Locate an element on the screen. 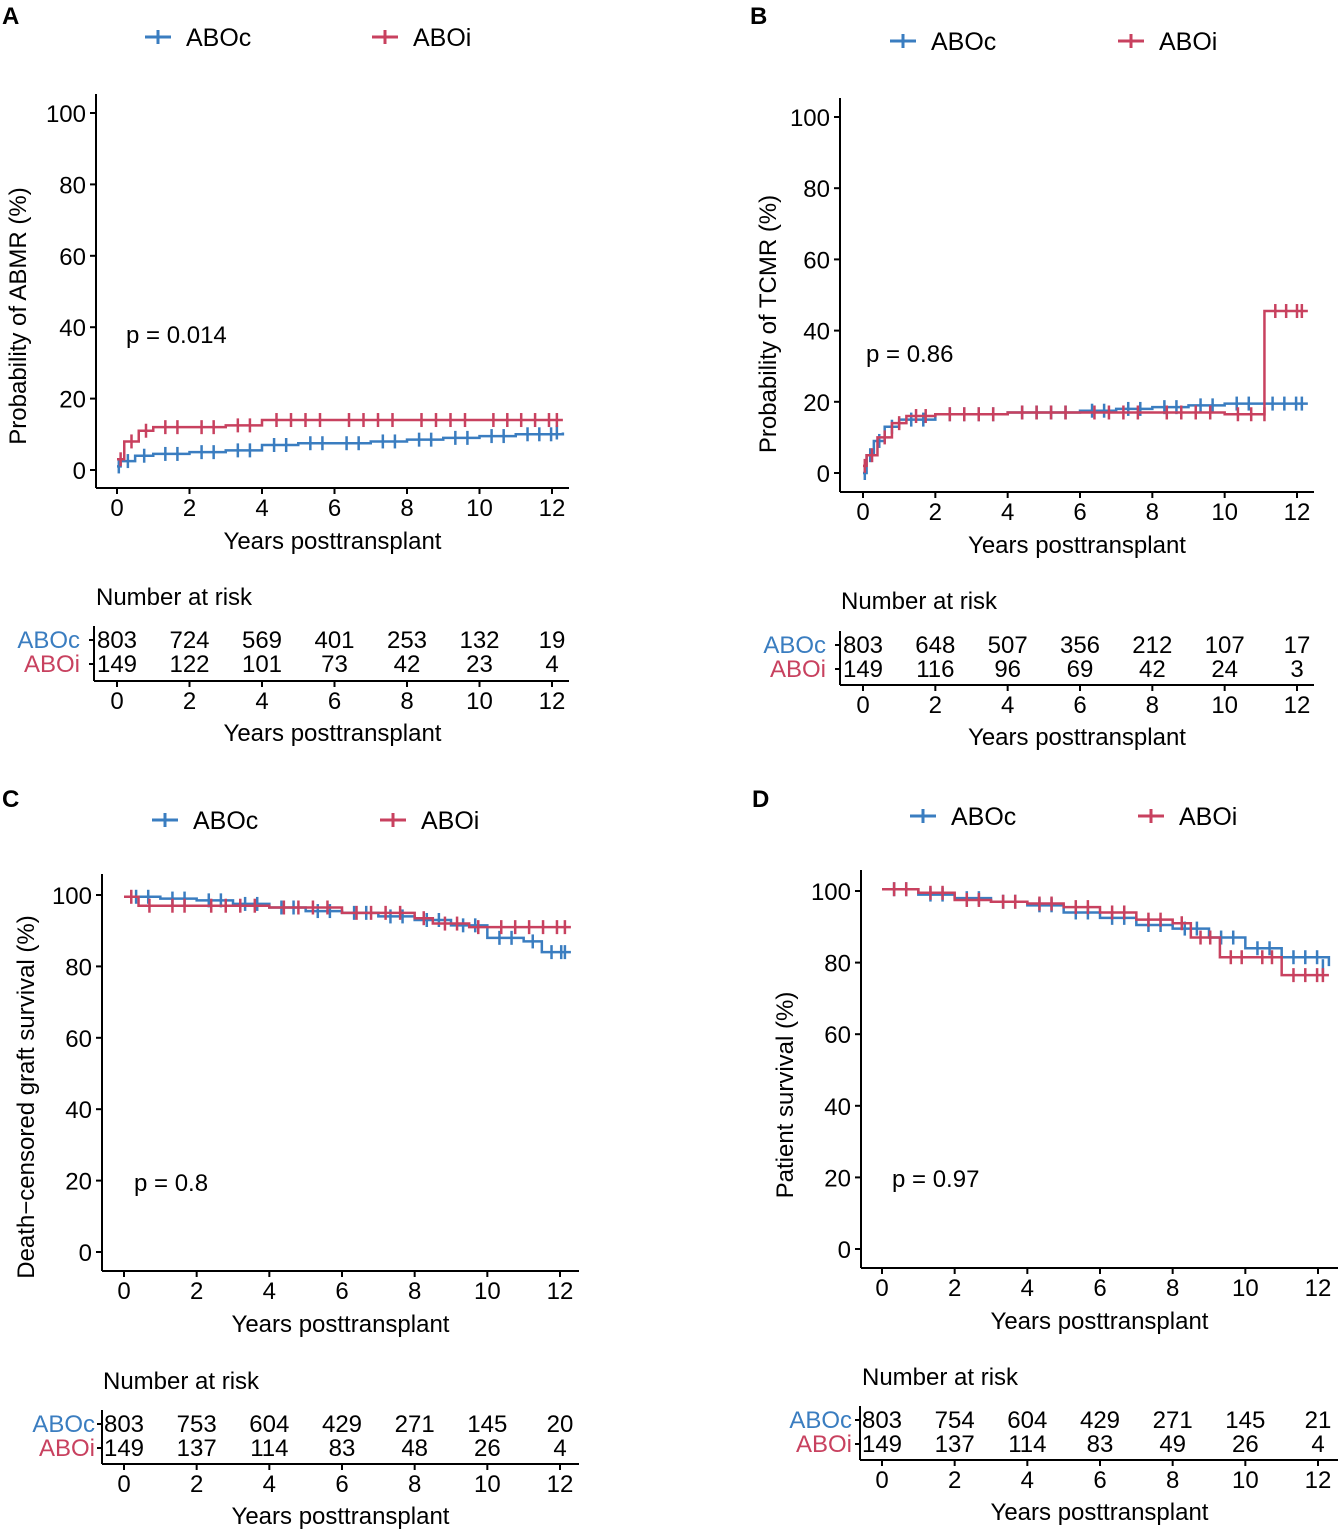  y-axis-title: Probability of ABMR (%) is located at coordinates (18, 315).